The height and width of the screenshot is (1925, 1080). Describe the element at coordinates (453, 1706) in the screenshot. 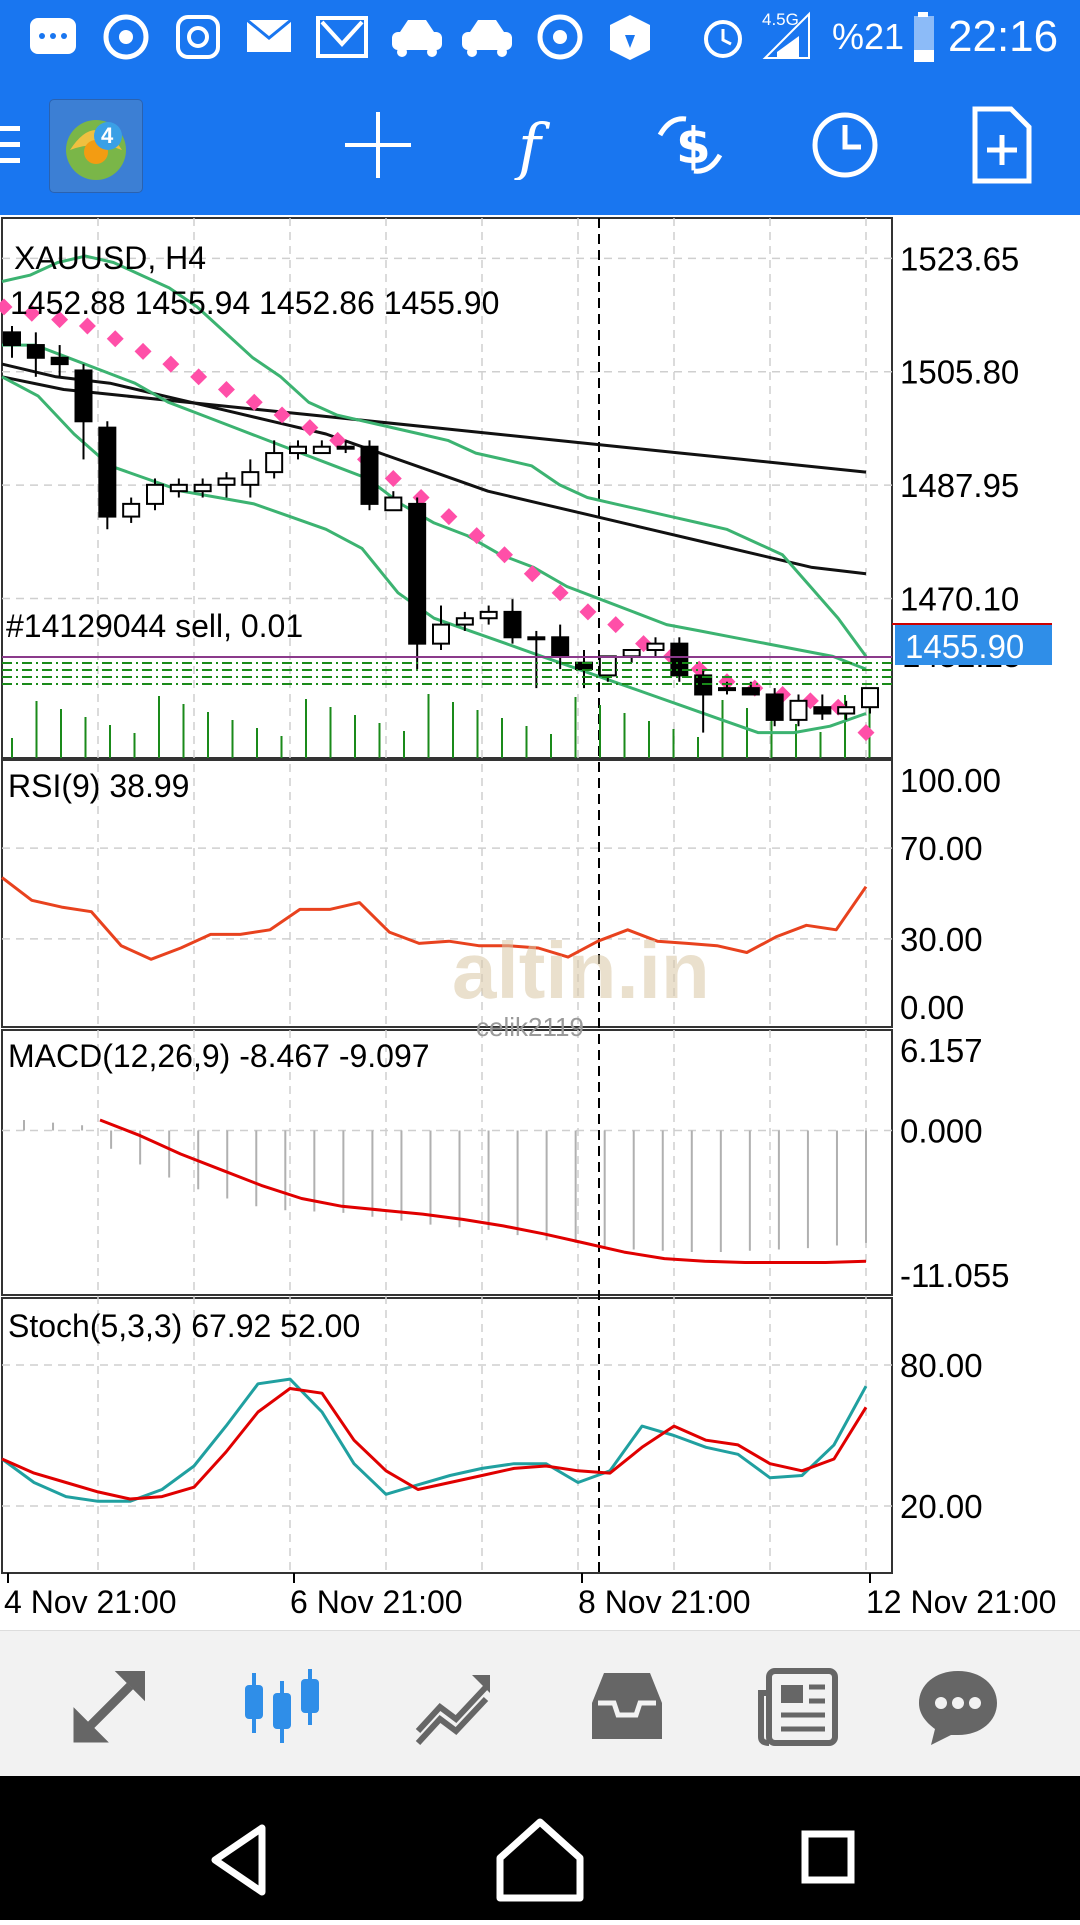

I see `trade-icon` at that location.